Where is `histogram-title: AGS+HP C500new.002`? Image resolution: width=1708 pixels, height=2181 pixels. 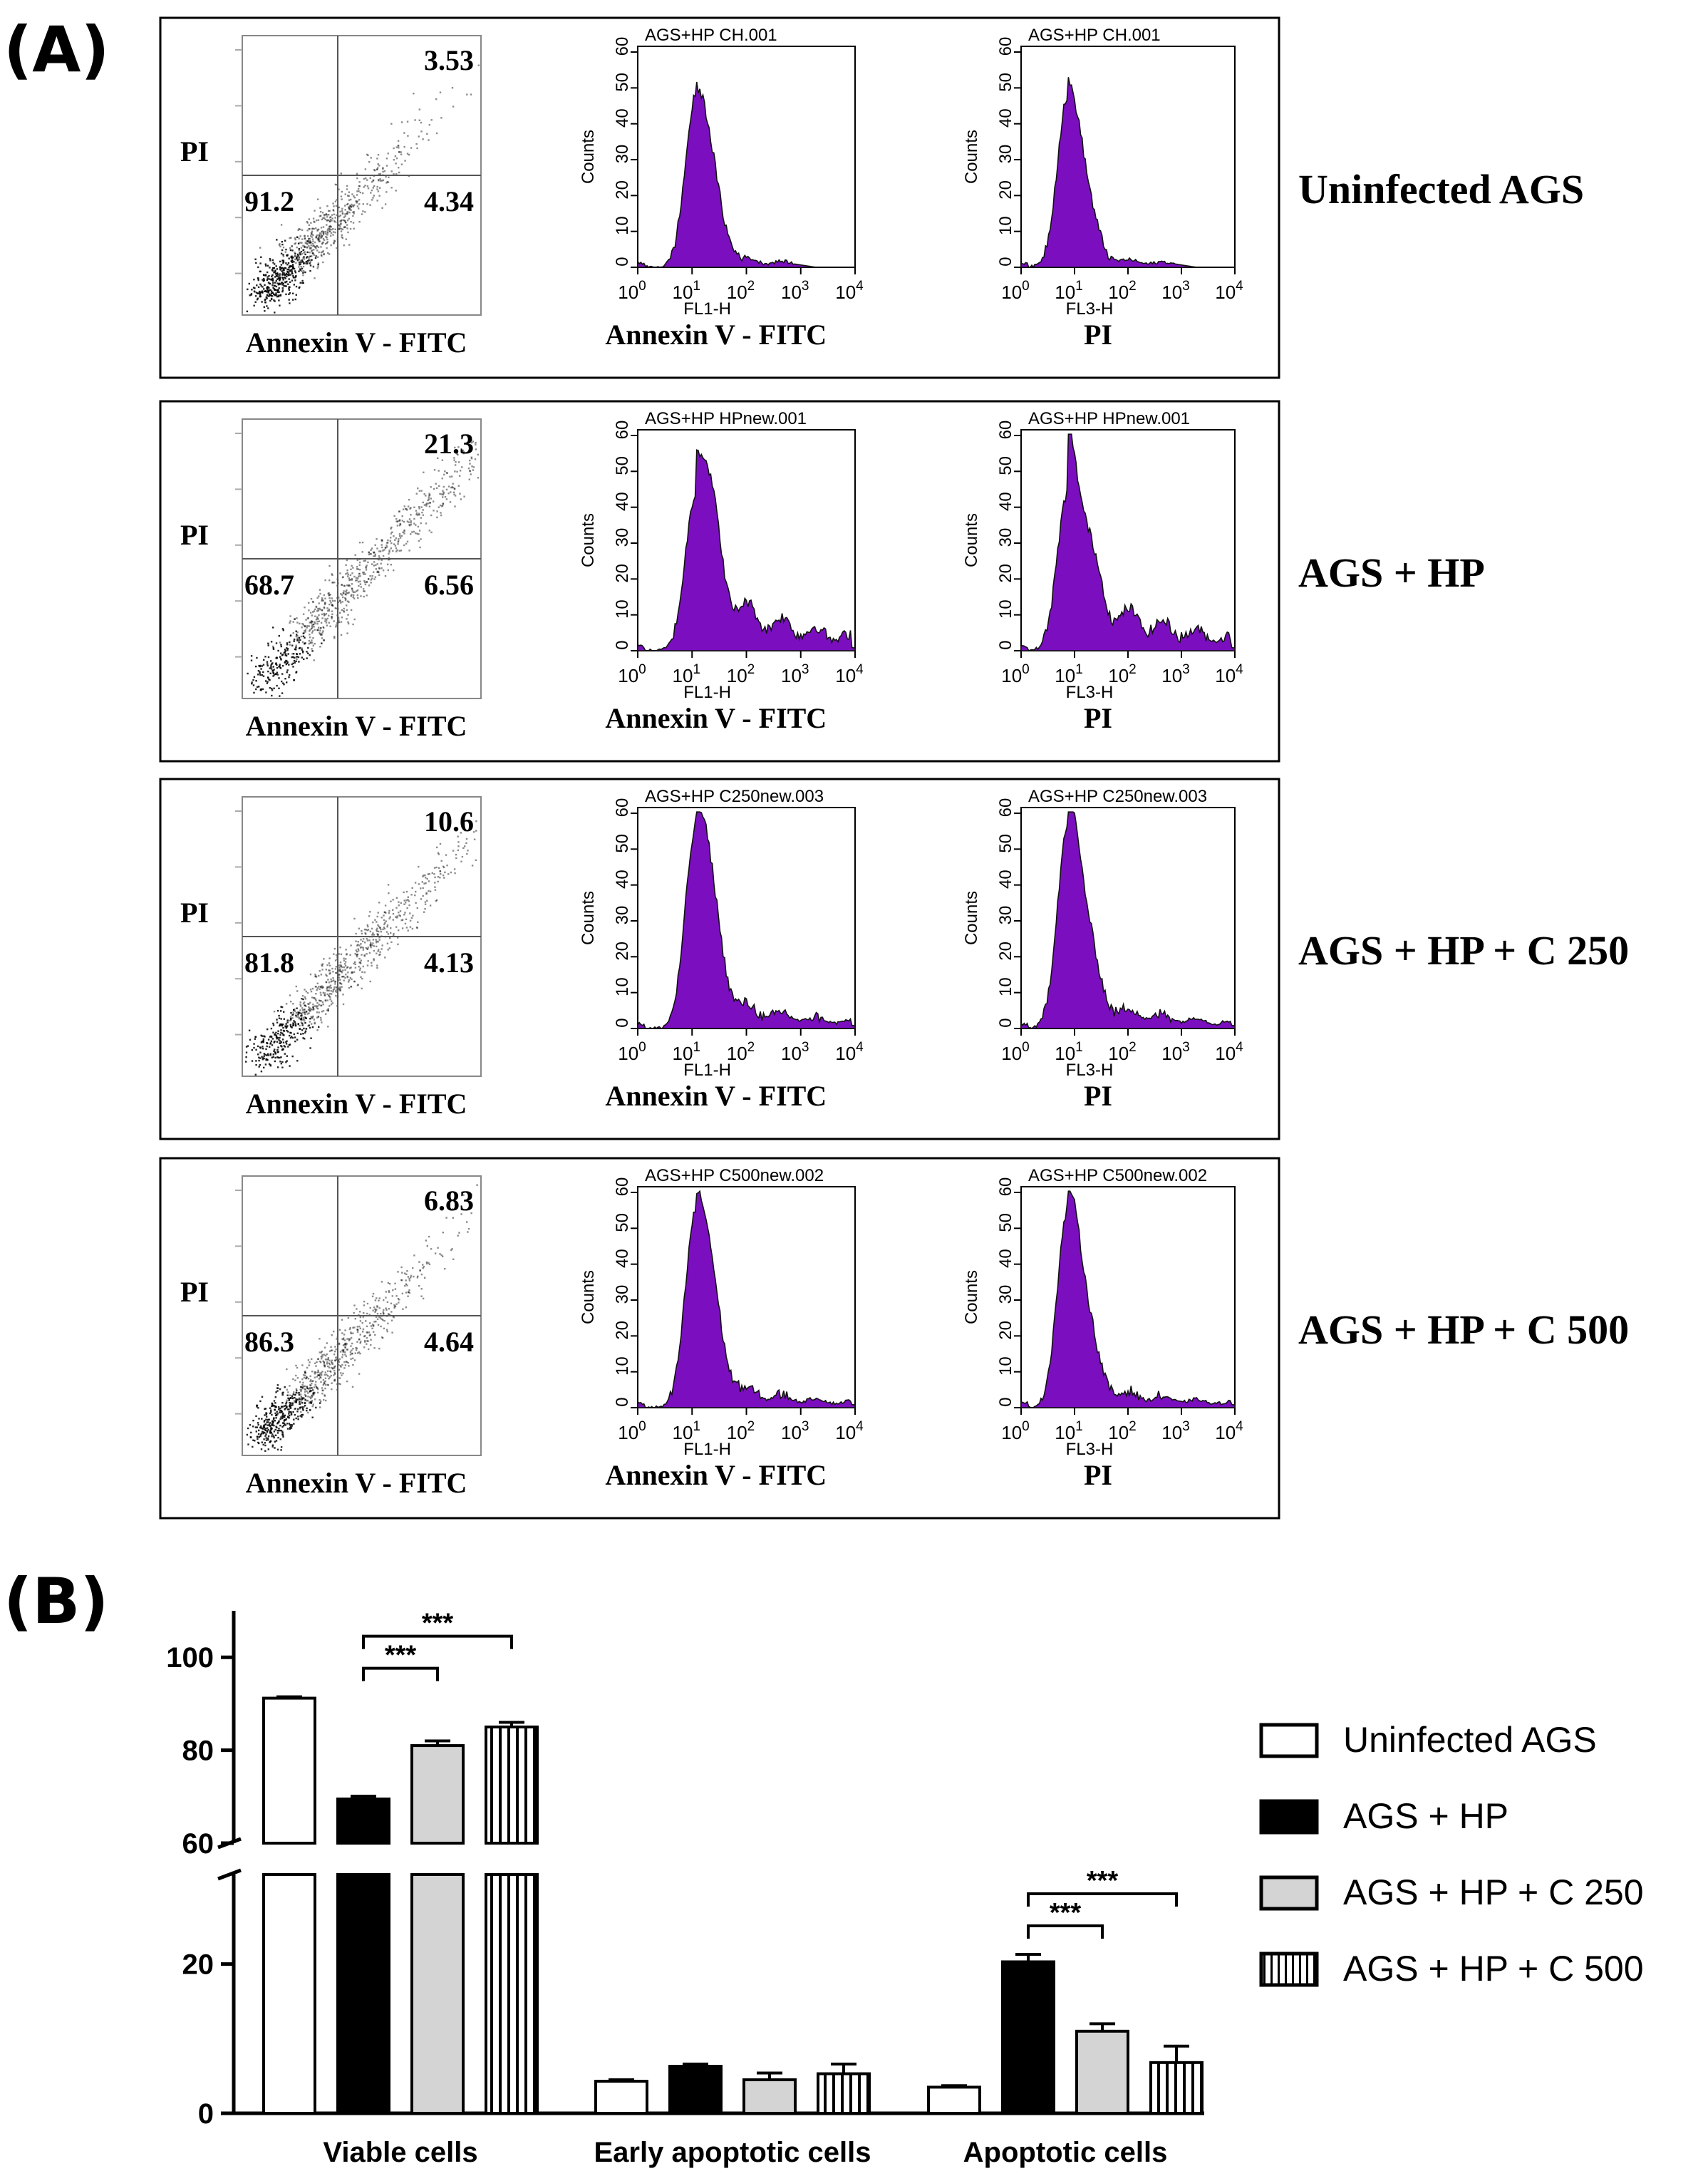
histogram-title: AGS+HP C500new.002 is located at coordinates (1117, 1175).